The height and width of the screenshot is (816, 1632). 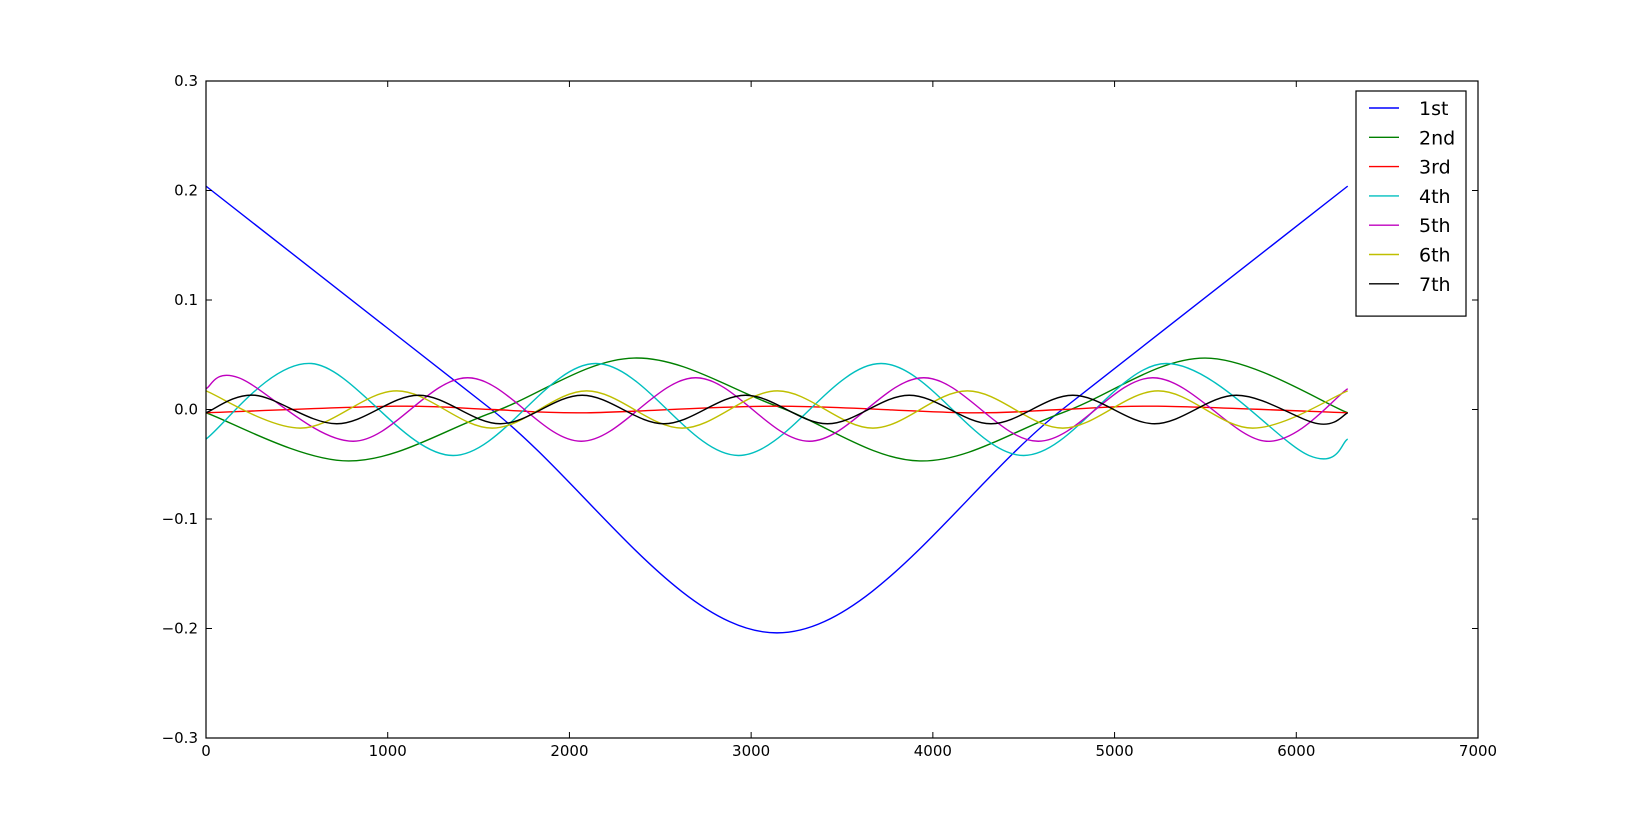 I want to click on x-tick-label: 4000, so click(x=933, y=751).